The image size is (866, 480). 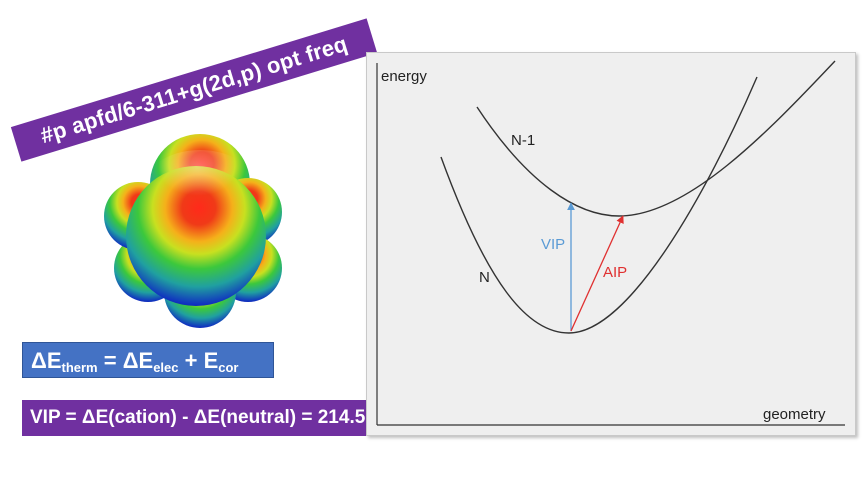 I want to click on neutral-curve-label: N, so click(x=484, y=277).